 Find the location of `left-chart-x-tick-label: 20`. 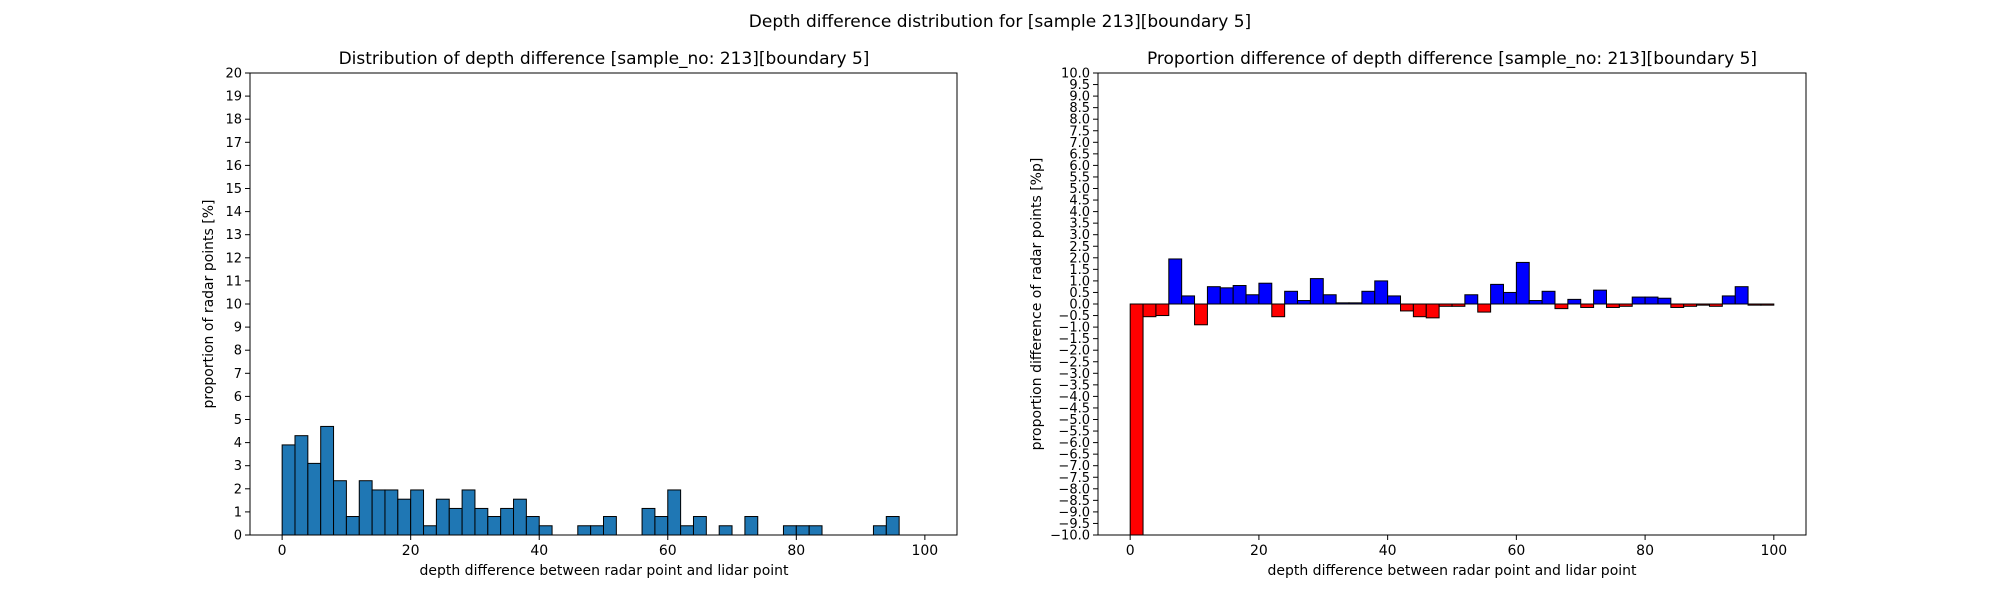

left-chart-x-tick-label: 20 is located at coordinates (411, 551).